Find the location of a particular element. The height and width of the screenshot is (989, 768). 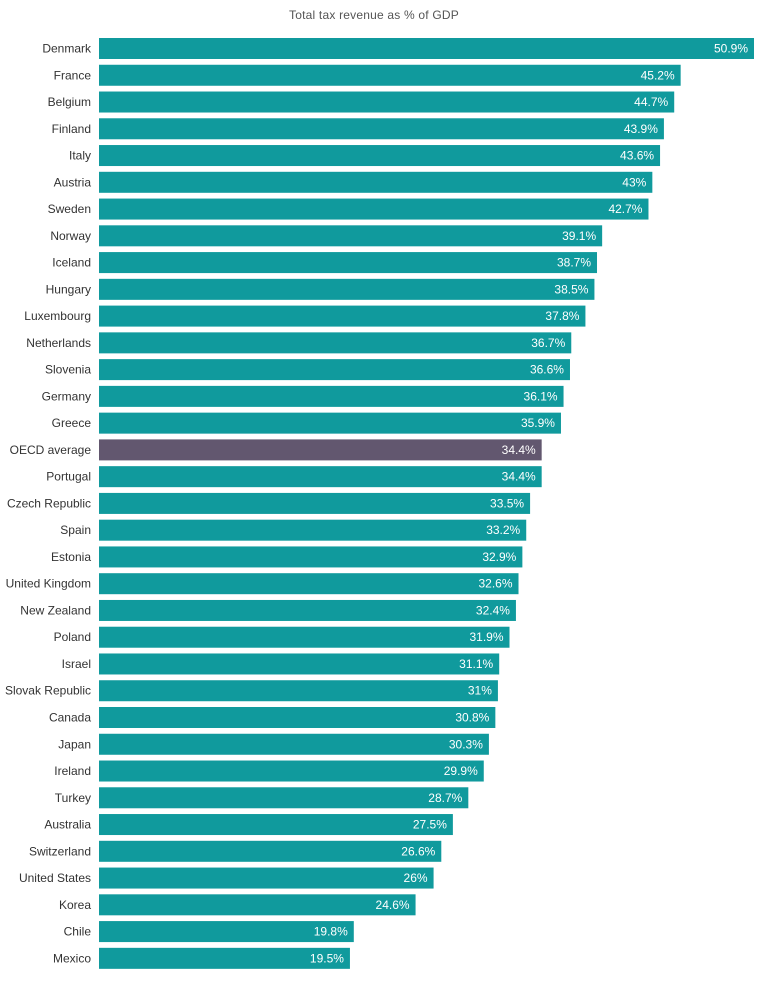

value-label: 37.8% is located at coordinates (562, 316).